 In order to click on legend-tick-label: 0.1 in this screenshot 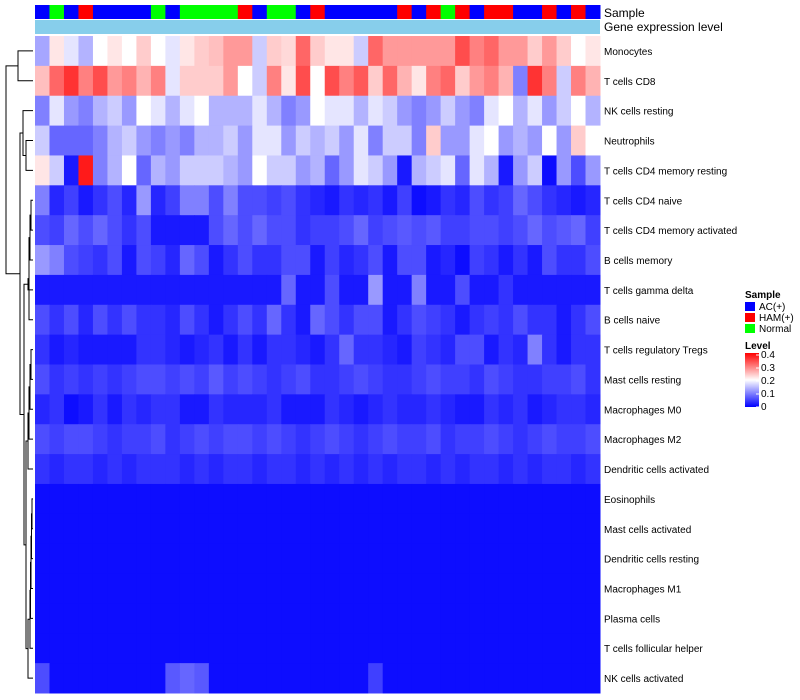, I will do `click(768, 394)`.